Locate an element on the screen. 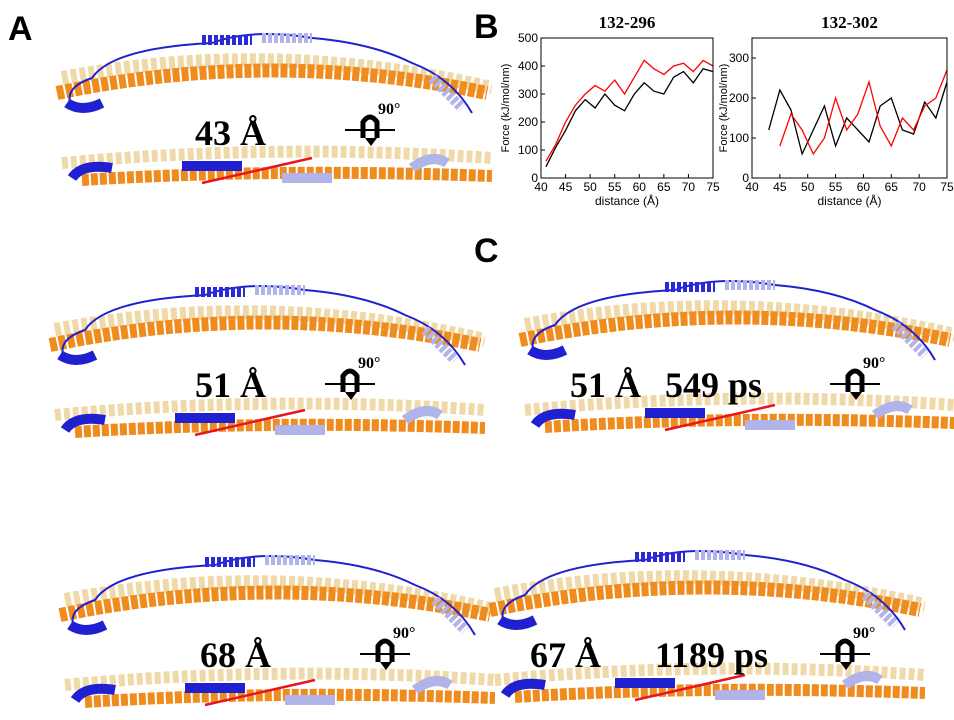 The height and width of the screenshot is (720, 954). panel-label: C is located at coordinates (486, 251).